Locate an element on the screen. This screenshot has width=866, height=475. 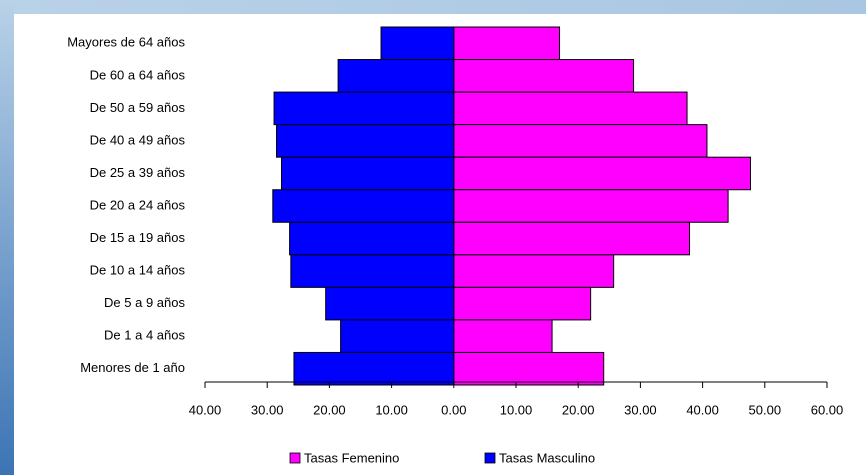
y-tick-label: De 60 a 64 años is located at coordinates (138, 74).